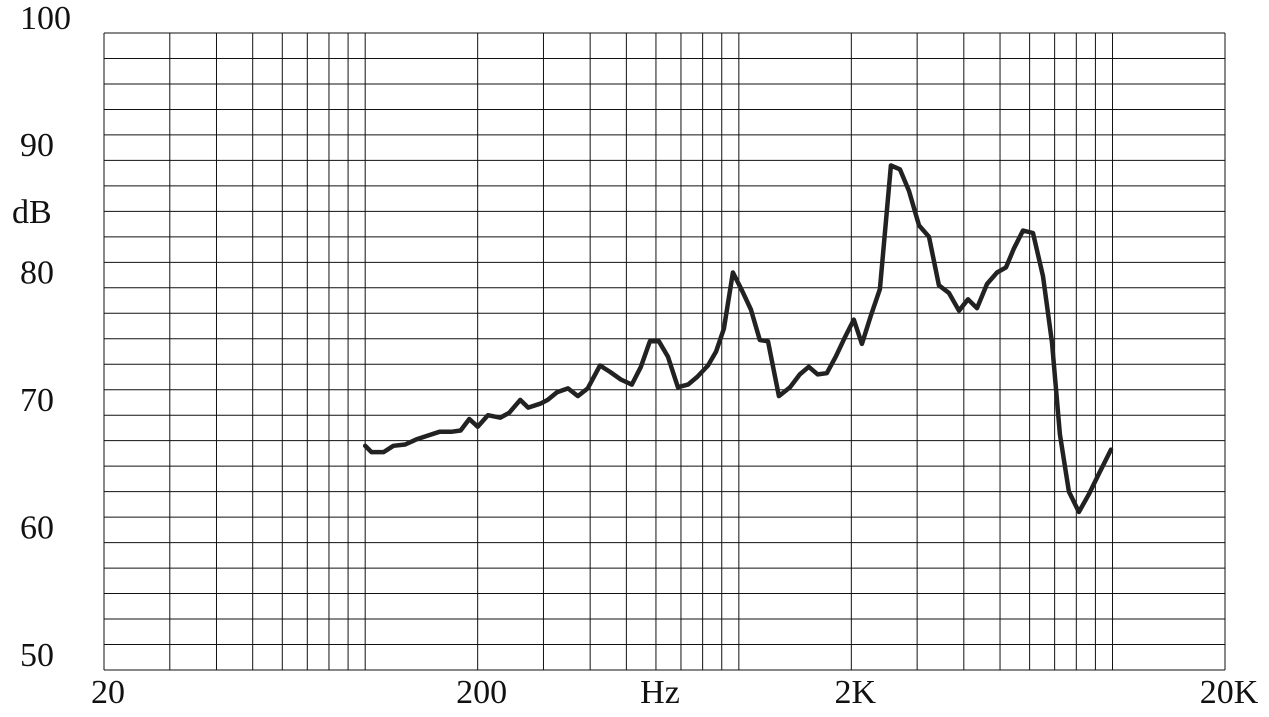  Describe the element at coordinates (37, 400) in the screenshot. I see `y-tick-label: 70` at that location.